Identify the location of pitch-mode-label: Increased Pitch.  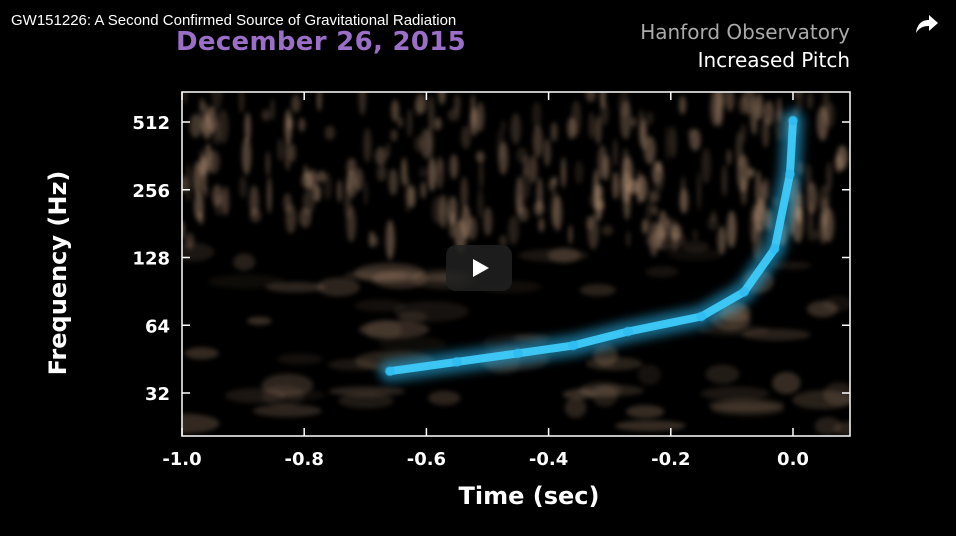
(773, 60).